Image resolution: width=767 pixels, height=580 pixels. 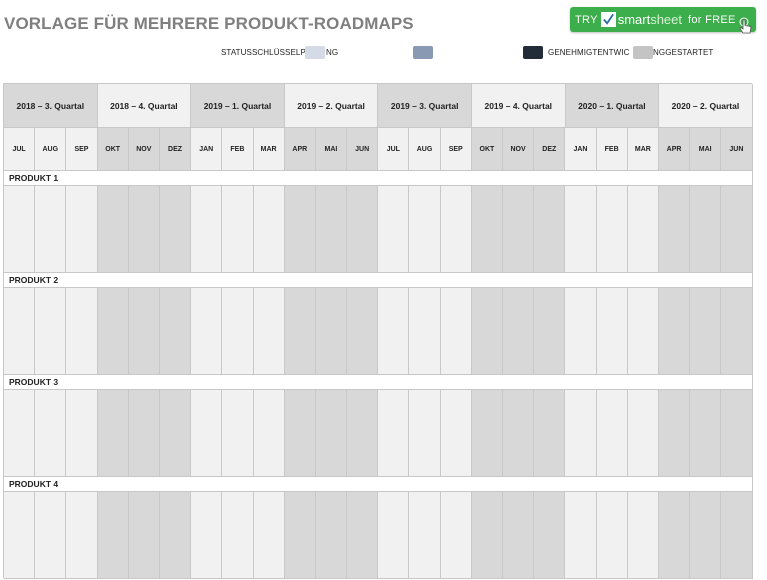 What do you see at coordinates (363, 149) in the screenshot?
I see `month-header: JUN` at bounding box center [363, 149].